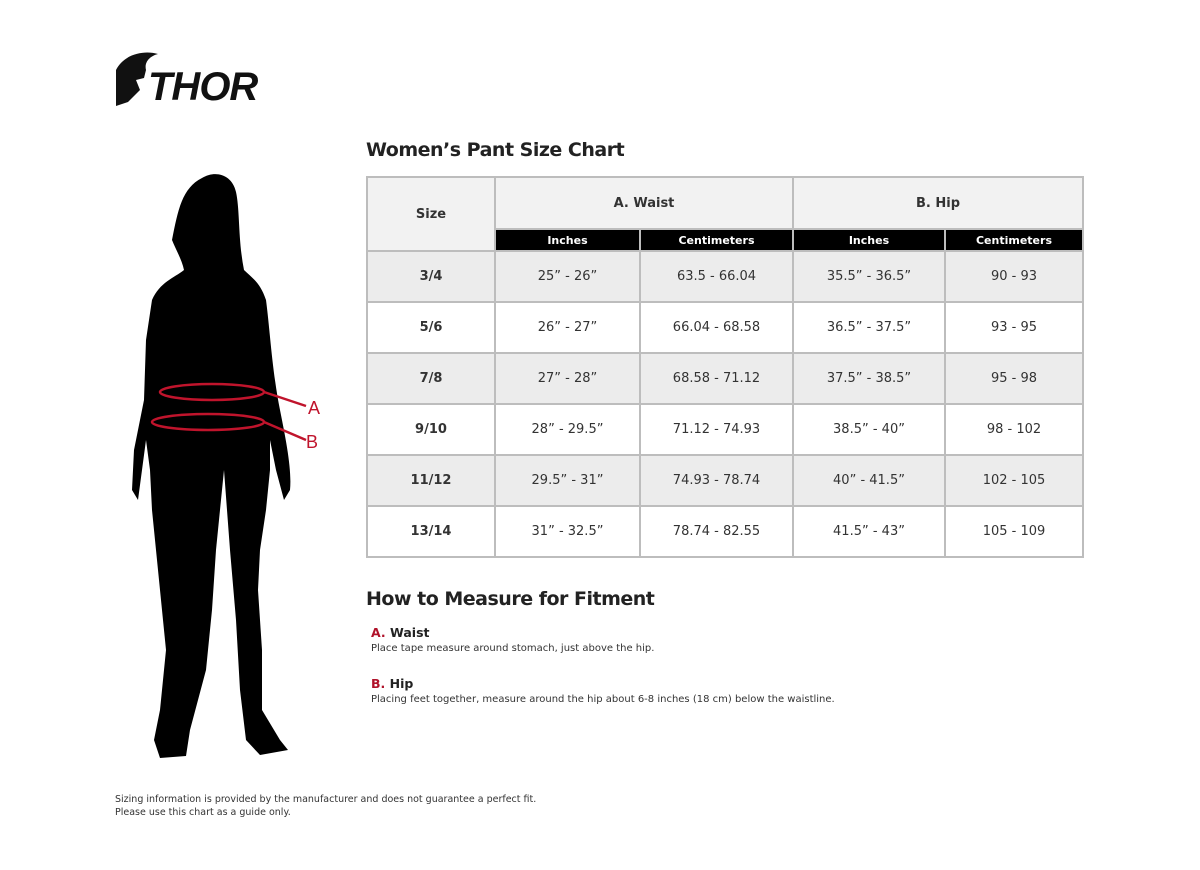  Describe the element at coordinates (495, 150) in the screenshot. I see `page-title: Women’s Pant Size Chart` at that location.